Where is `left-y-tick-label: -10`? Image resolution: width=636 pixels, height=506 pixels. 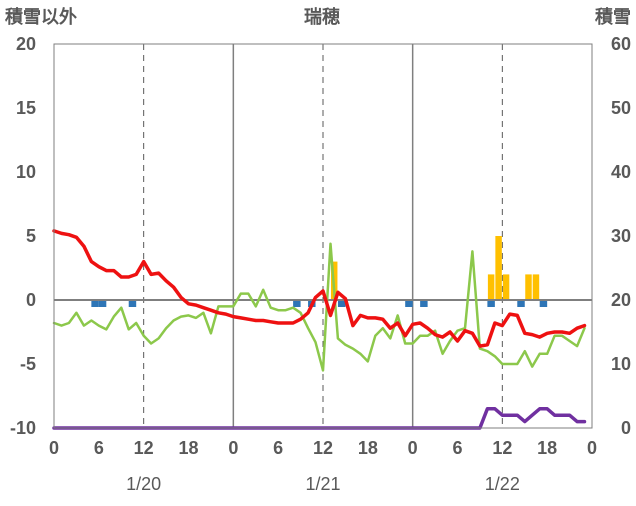 left-y-tick-label: -10 is located at coordinates (23, 428).